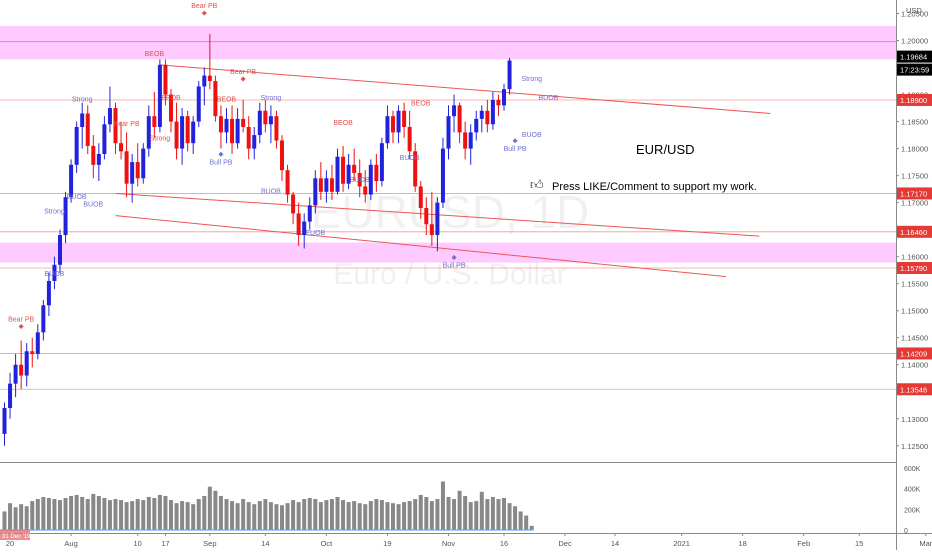 Image resolution: width=932 pixels, height=555 pixels. I want to click on time-tick-label: Sep, so click(209, 543).